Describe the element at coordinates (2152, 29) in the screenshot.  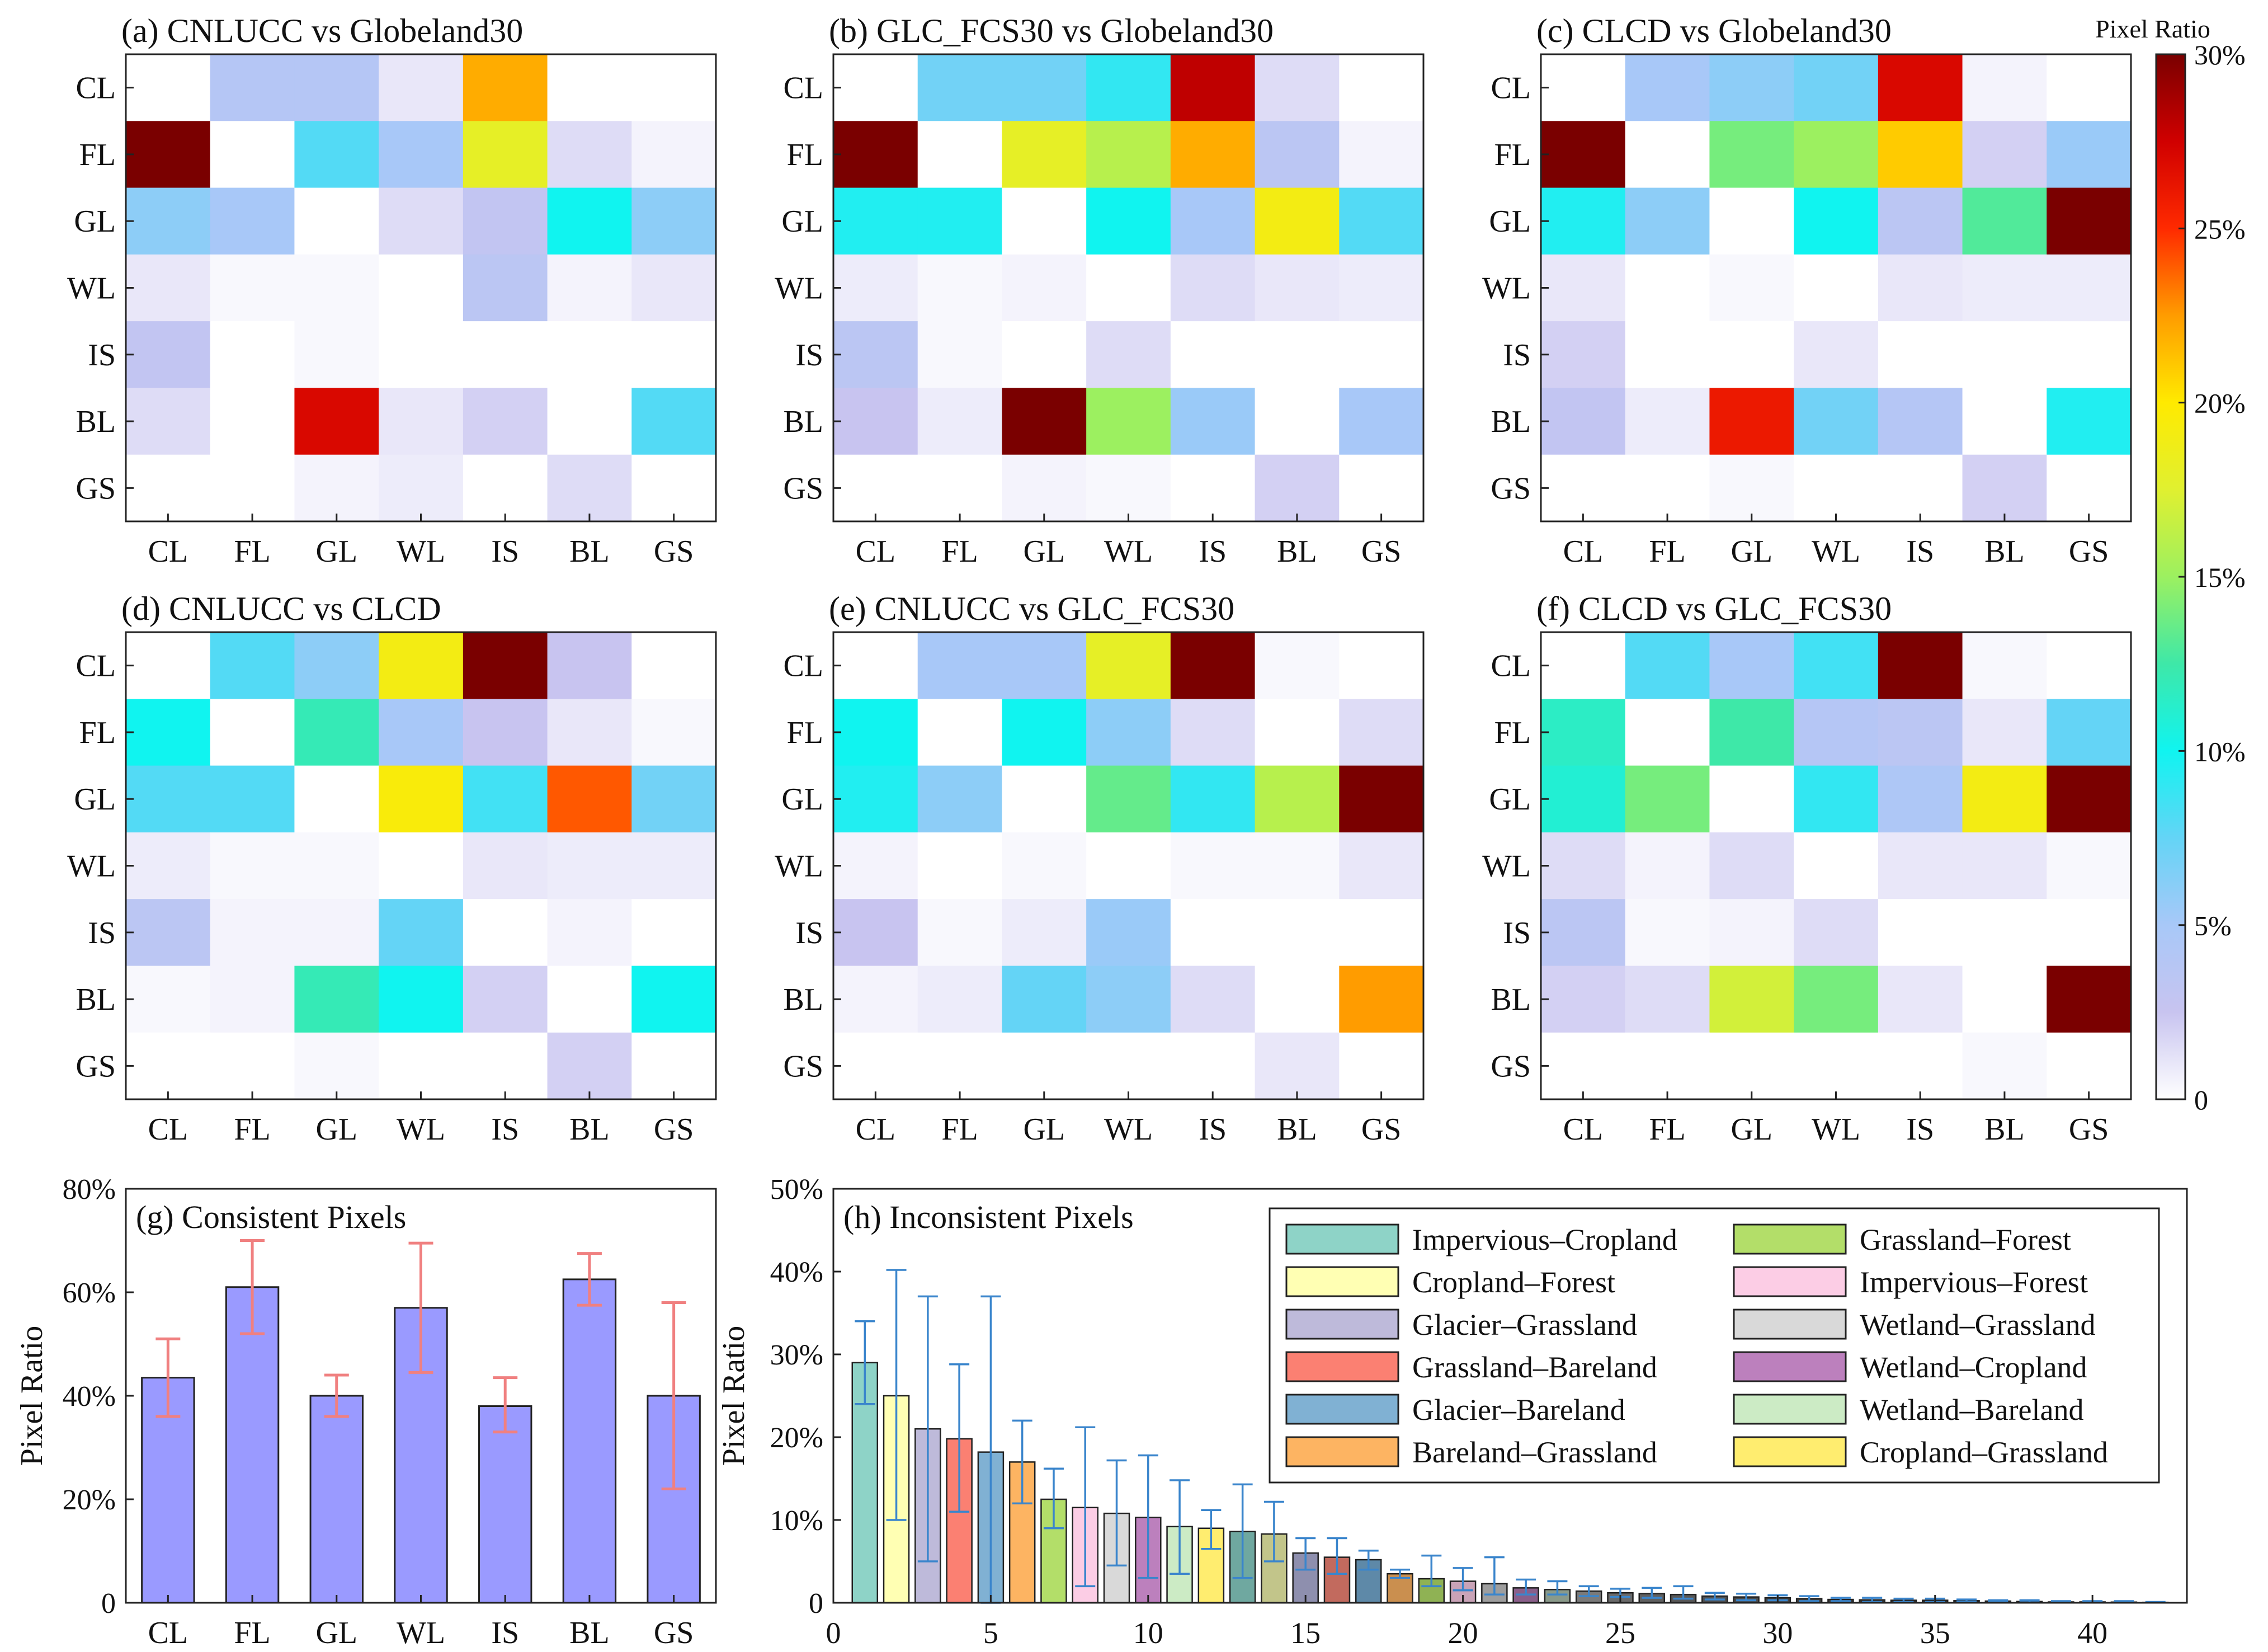
I see `colorbar-title: Pixel Ratio` at that location.